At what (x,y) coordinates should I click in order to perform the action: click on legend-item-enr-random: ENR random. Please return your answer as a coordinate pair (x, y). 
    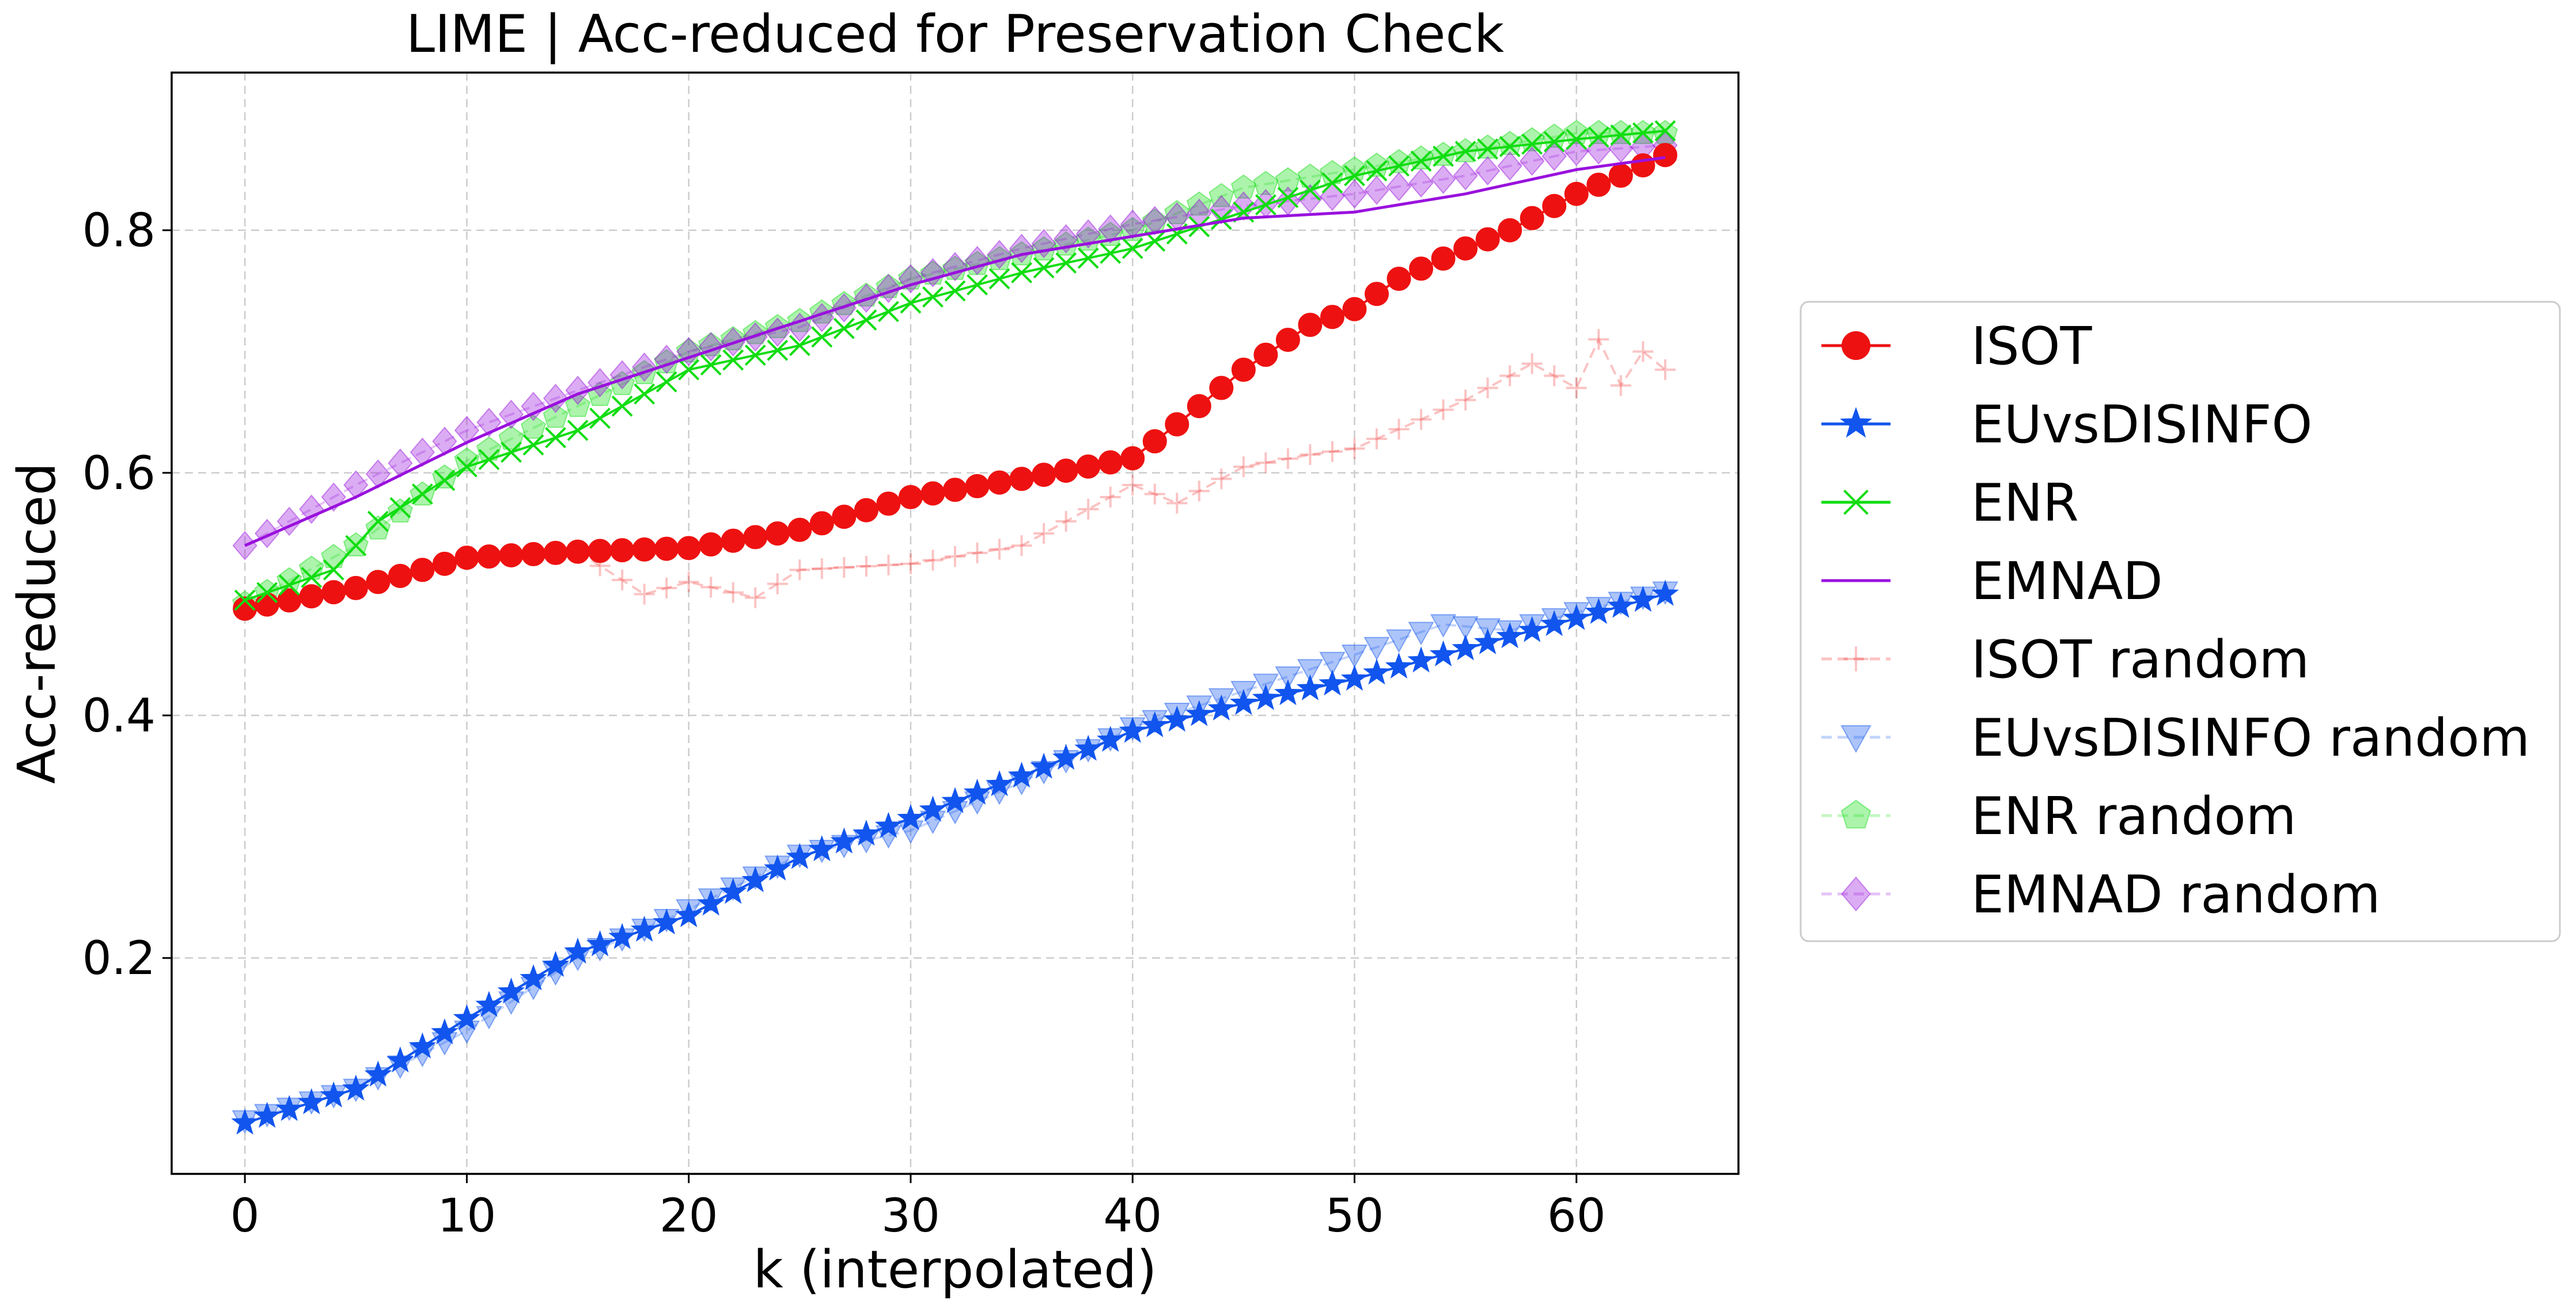
    Looking at the image, I should click on (2058, 816).